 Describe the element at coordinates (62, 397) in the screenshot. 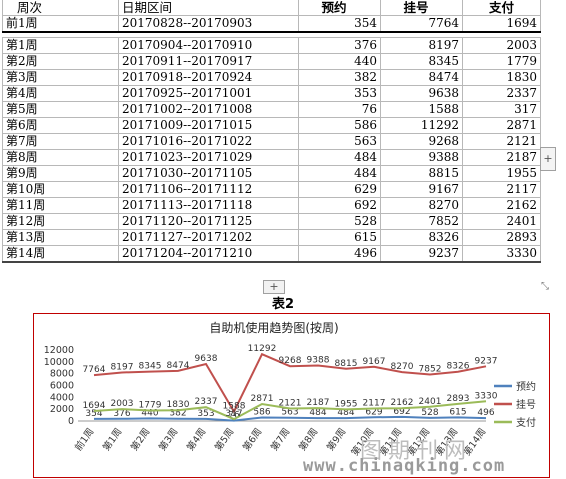

I see `y-tick-label: 4000` at that location.